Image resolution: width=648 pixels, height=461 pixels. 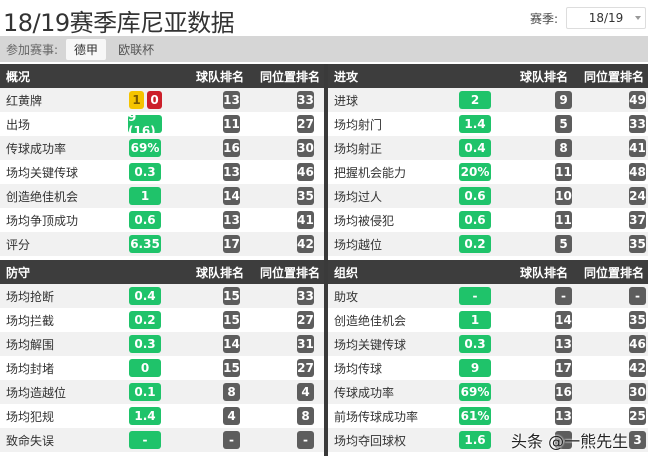 What do you see at coordinates (145, 416) in the screenshot?
I see `stat-value-badge: 1.4` at bounding box center [145, 416].